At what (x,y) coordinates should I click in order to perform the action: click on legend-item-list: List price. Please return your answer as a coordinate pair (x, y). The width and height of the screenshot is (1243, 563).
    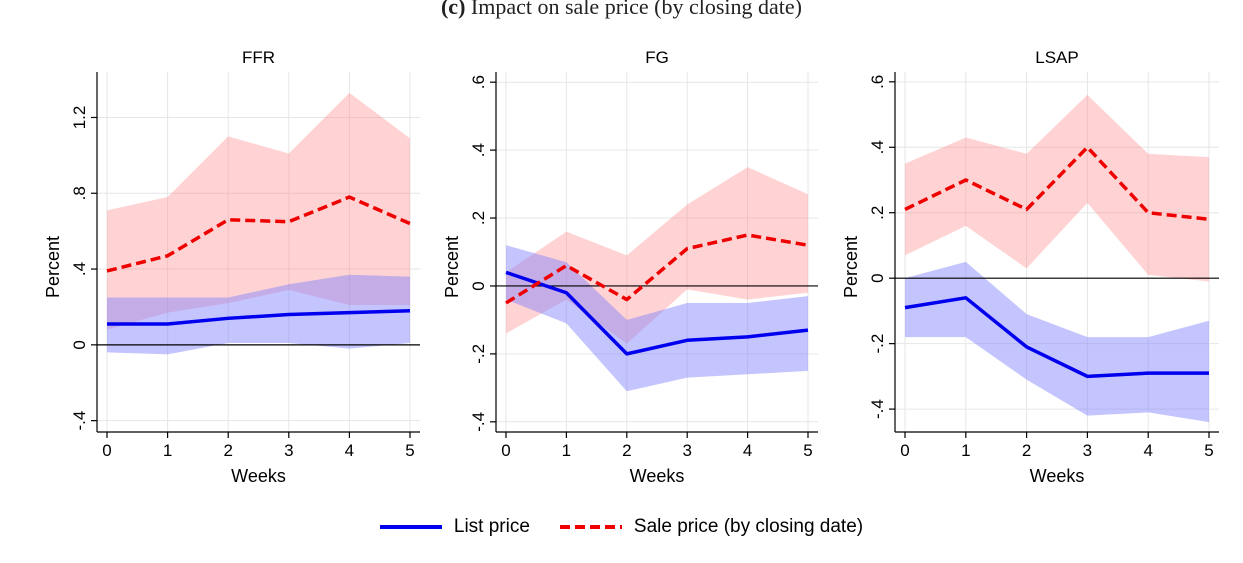
    Looking at the image, I should click on (454, 527).